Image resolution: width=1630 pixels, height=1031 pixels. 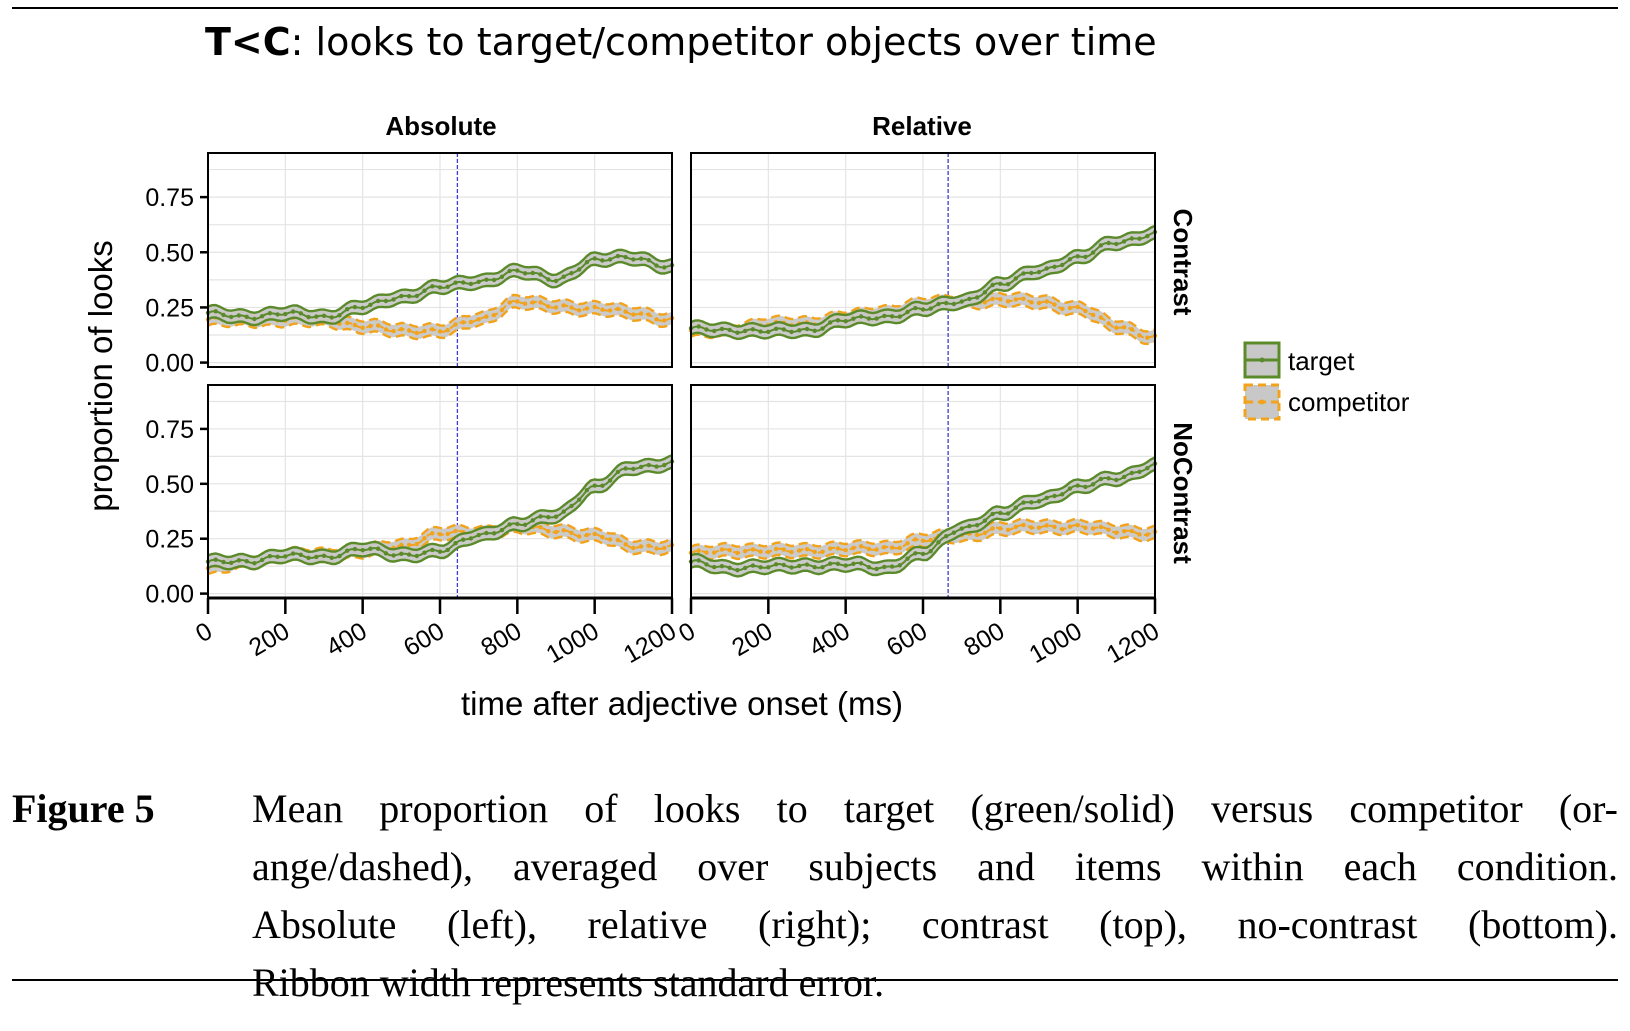 I want to click on ribbon-upper-edge-competitor, so click(x=440, y=541).